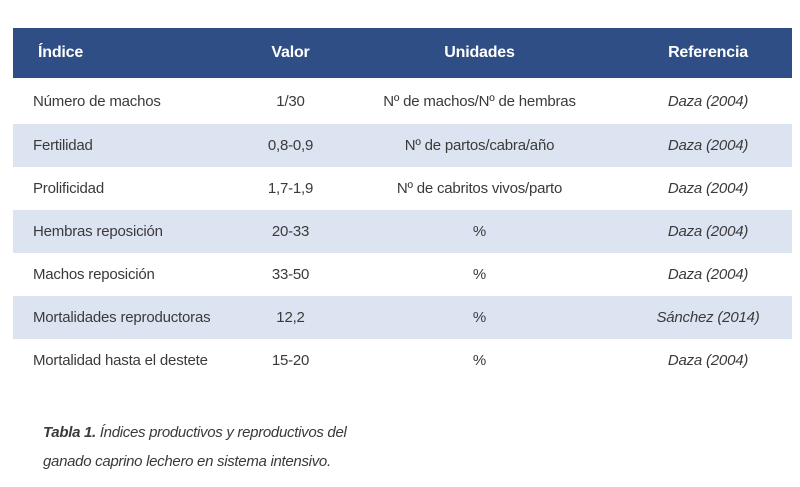  Describe the element at coordinates (290, 52) in the screenshot. I see `header-valor: Valor` at that location.